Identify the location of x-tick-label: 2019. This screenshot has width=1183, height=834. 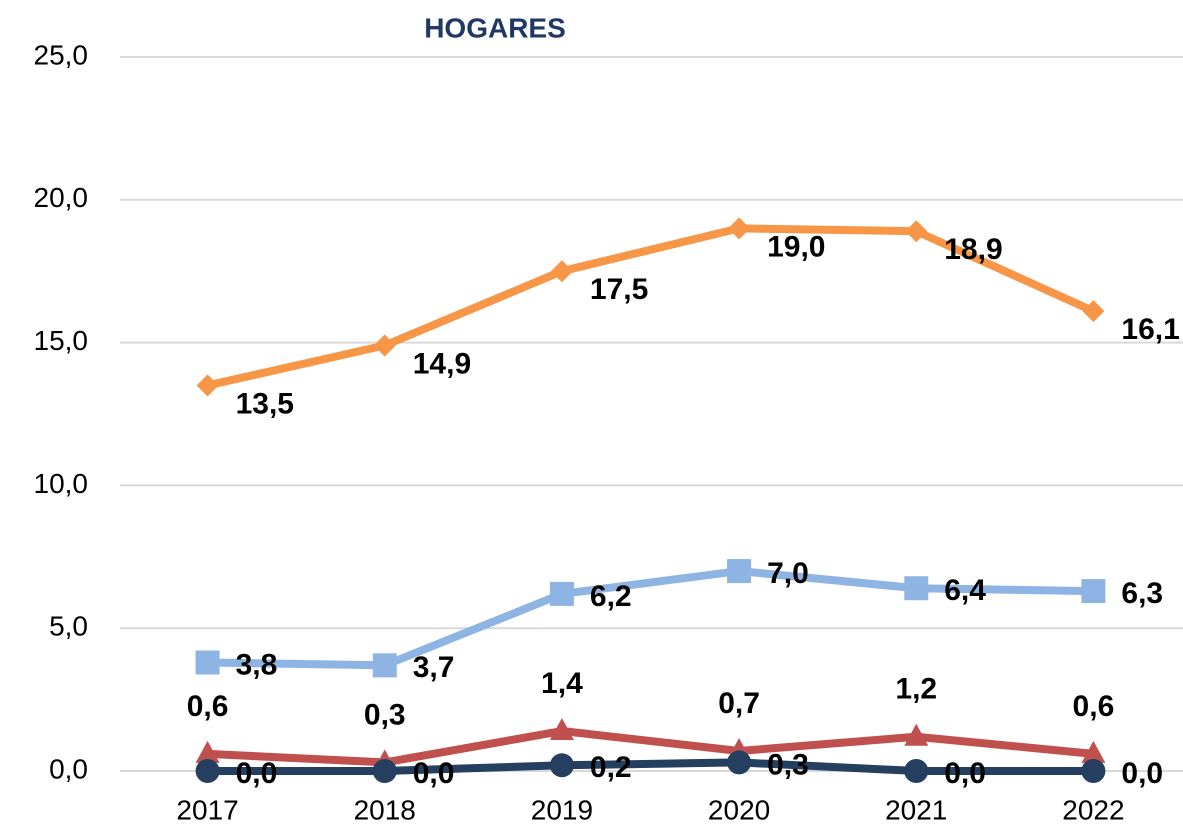
(562, 809).